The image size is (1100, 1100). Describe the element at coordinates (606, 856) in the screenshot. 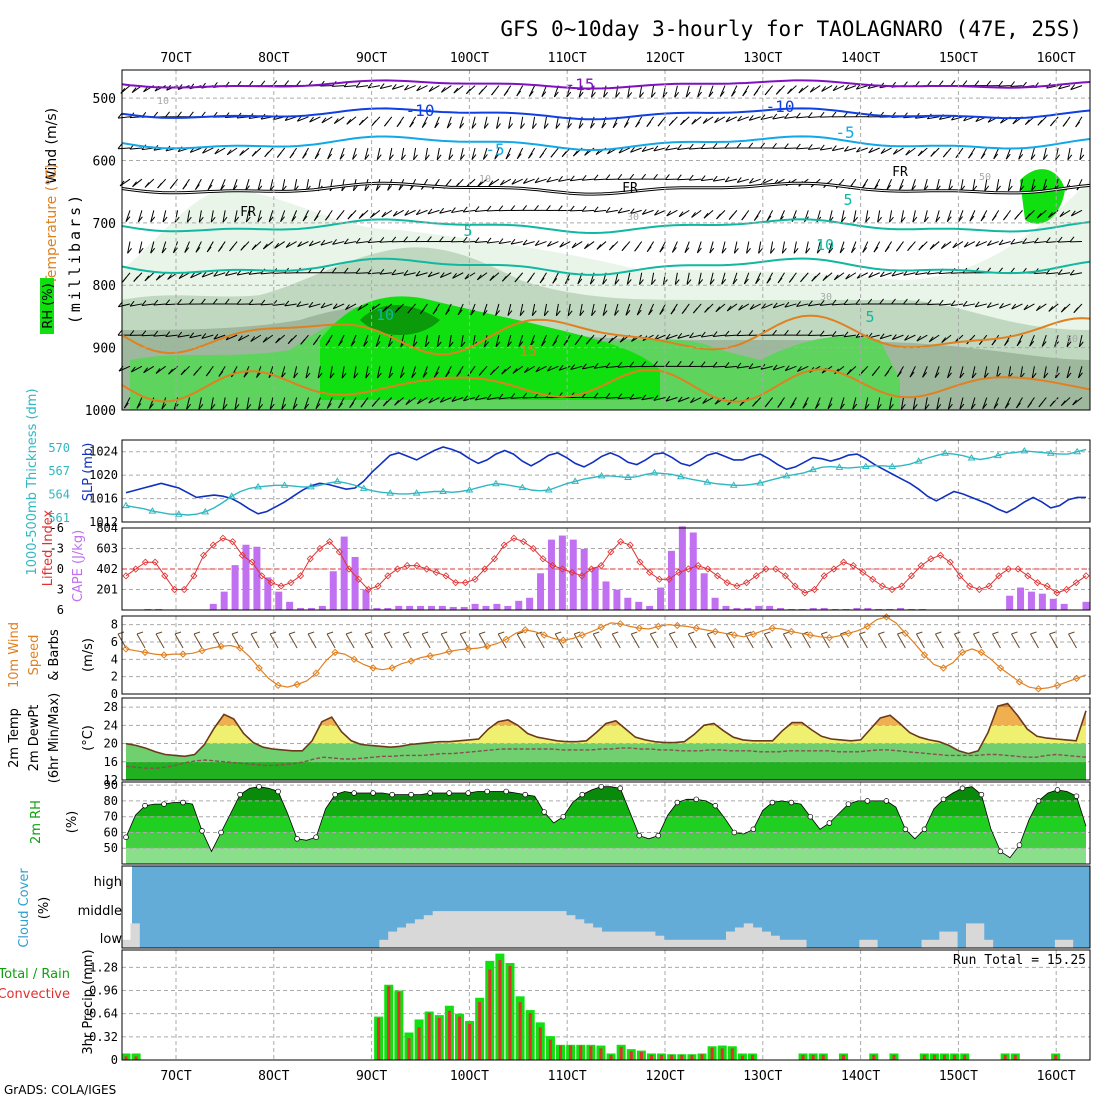

I see `rh-band` at that location.